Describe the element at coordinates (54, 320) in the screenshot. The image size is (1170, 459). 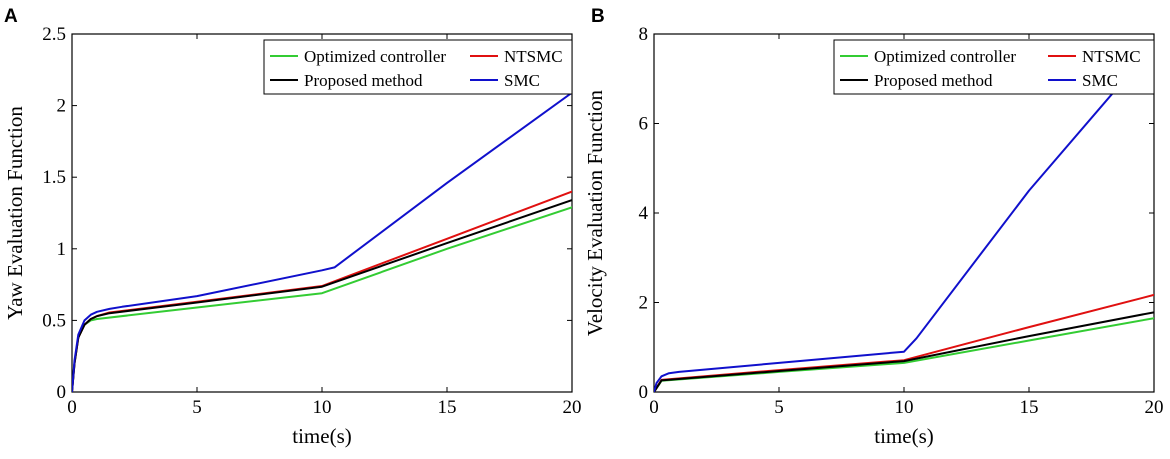
I see `y-tick-label: 0.5` at that location.